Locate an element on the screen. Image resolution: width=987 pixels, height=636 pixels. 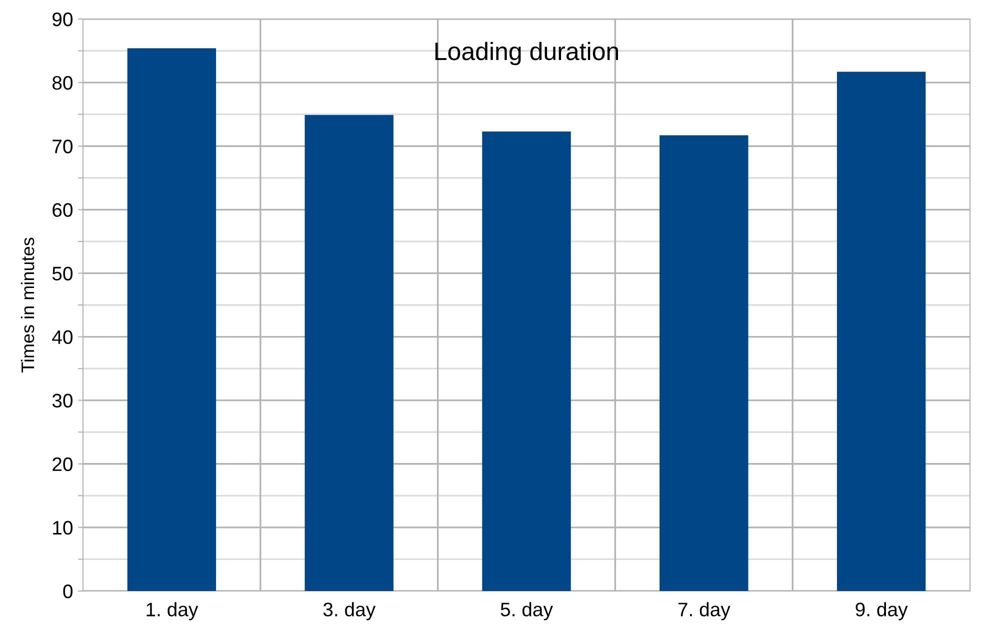
y-tick-label: 30 is located at coordinates (62, 401).